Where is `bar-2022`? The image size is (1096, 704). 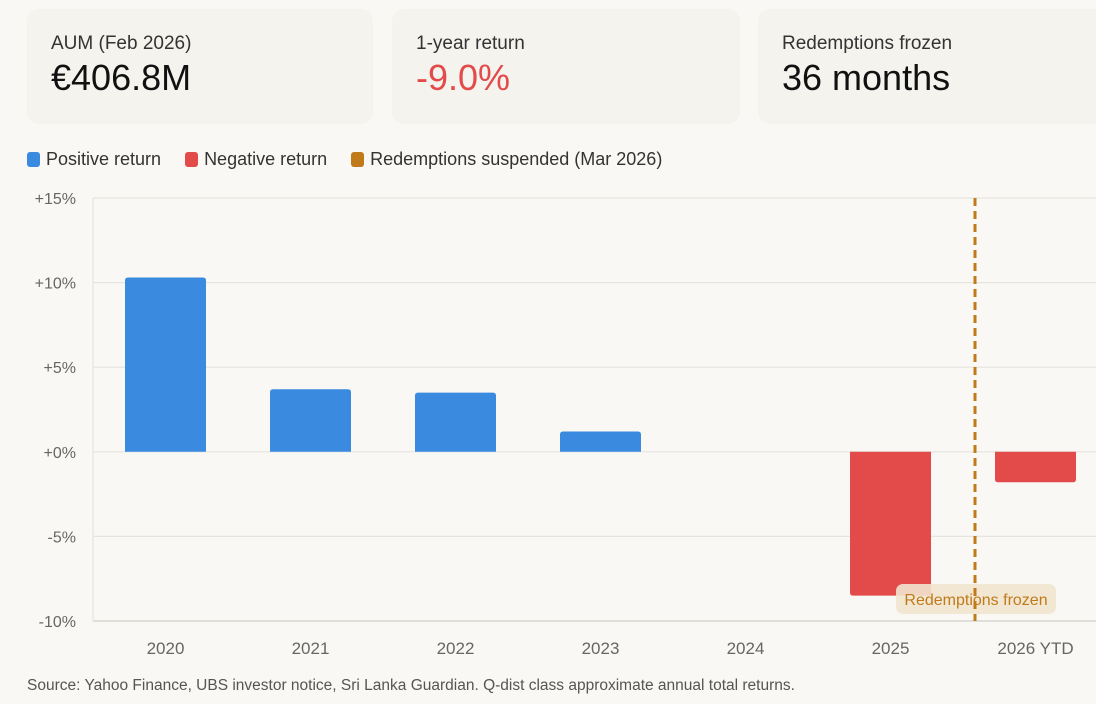
bar-2022 is located at coordinates (455, 422).